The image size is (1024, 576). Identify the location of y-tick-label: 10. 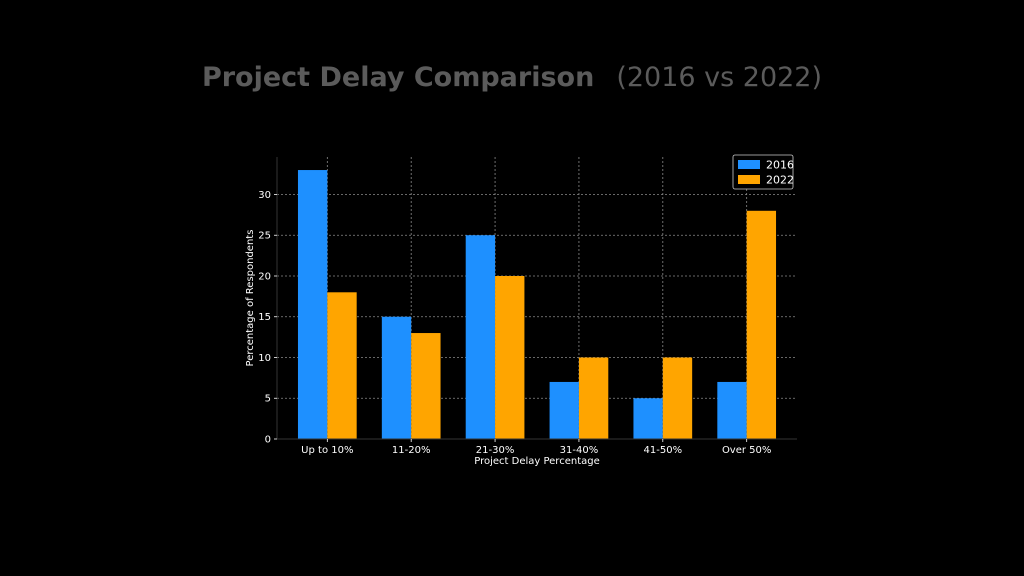
(264, 358).